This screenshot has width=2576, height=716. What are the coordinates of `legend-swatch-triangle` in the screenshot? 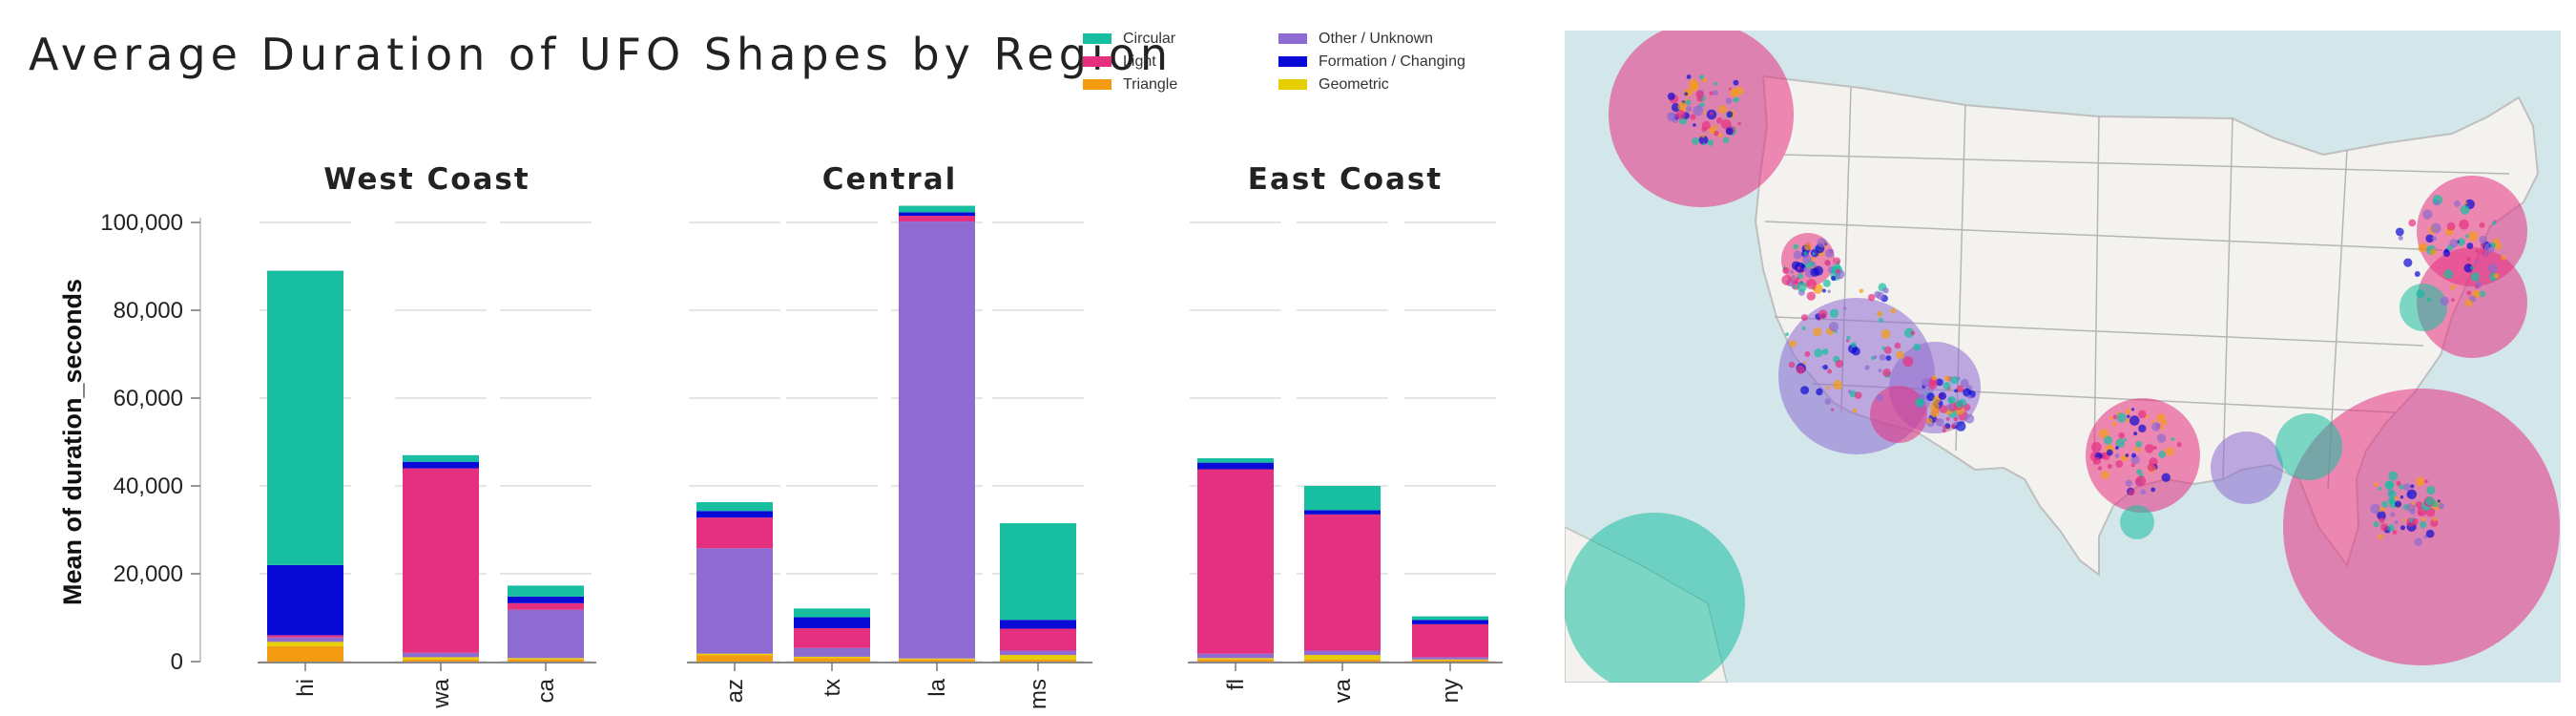 It's located at (1097, 85).